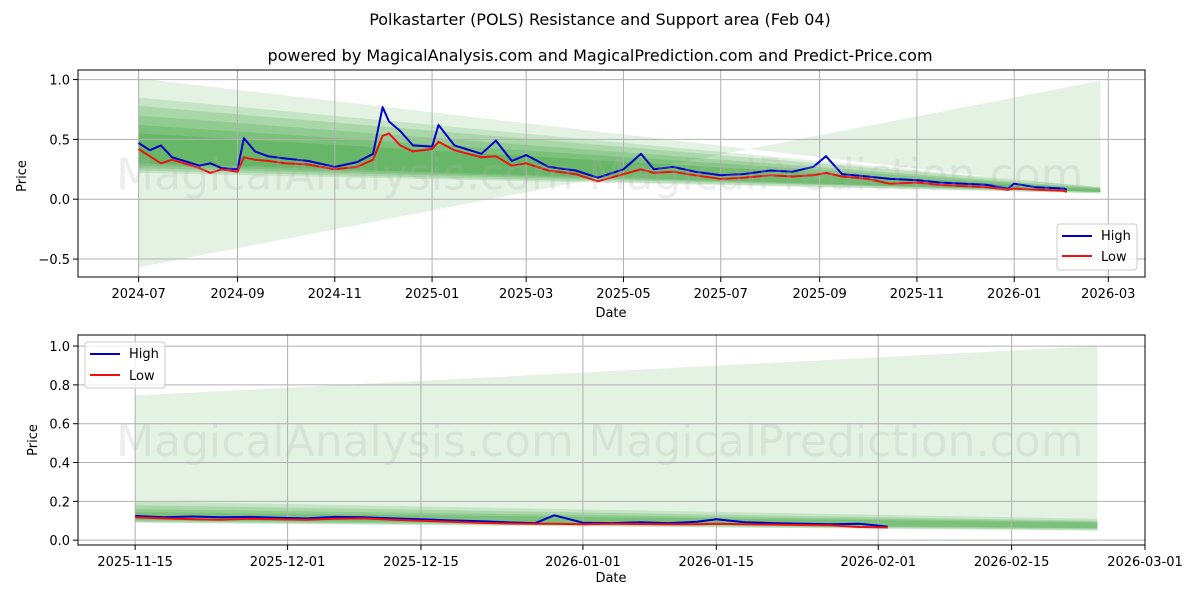 The width and height of the screenshot is (1200, 600). What do you see at coordinates (59, 386) in the screenshot?
I see `y-tick-label: 0.8` at bounding box center [59, 386].